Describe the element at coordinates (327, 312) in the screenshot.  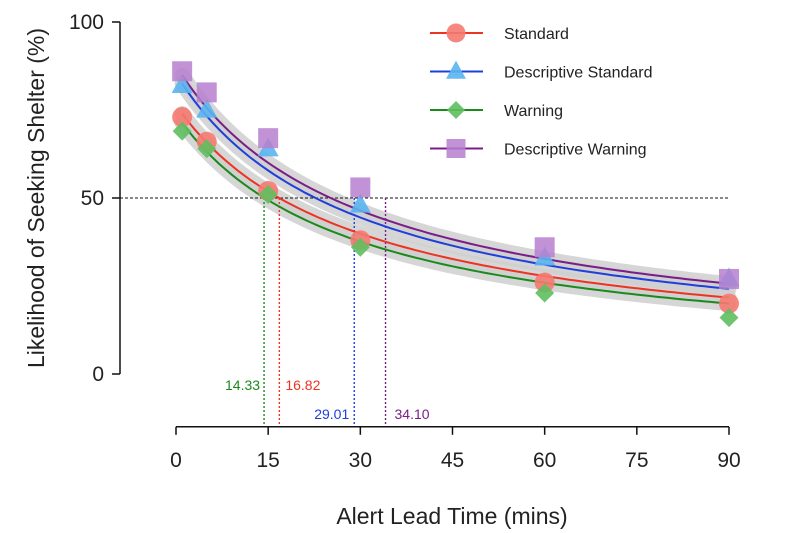
I see `threshold-layer: 16.82 29.01 14.33 34.10` at that location.